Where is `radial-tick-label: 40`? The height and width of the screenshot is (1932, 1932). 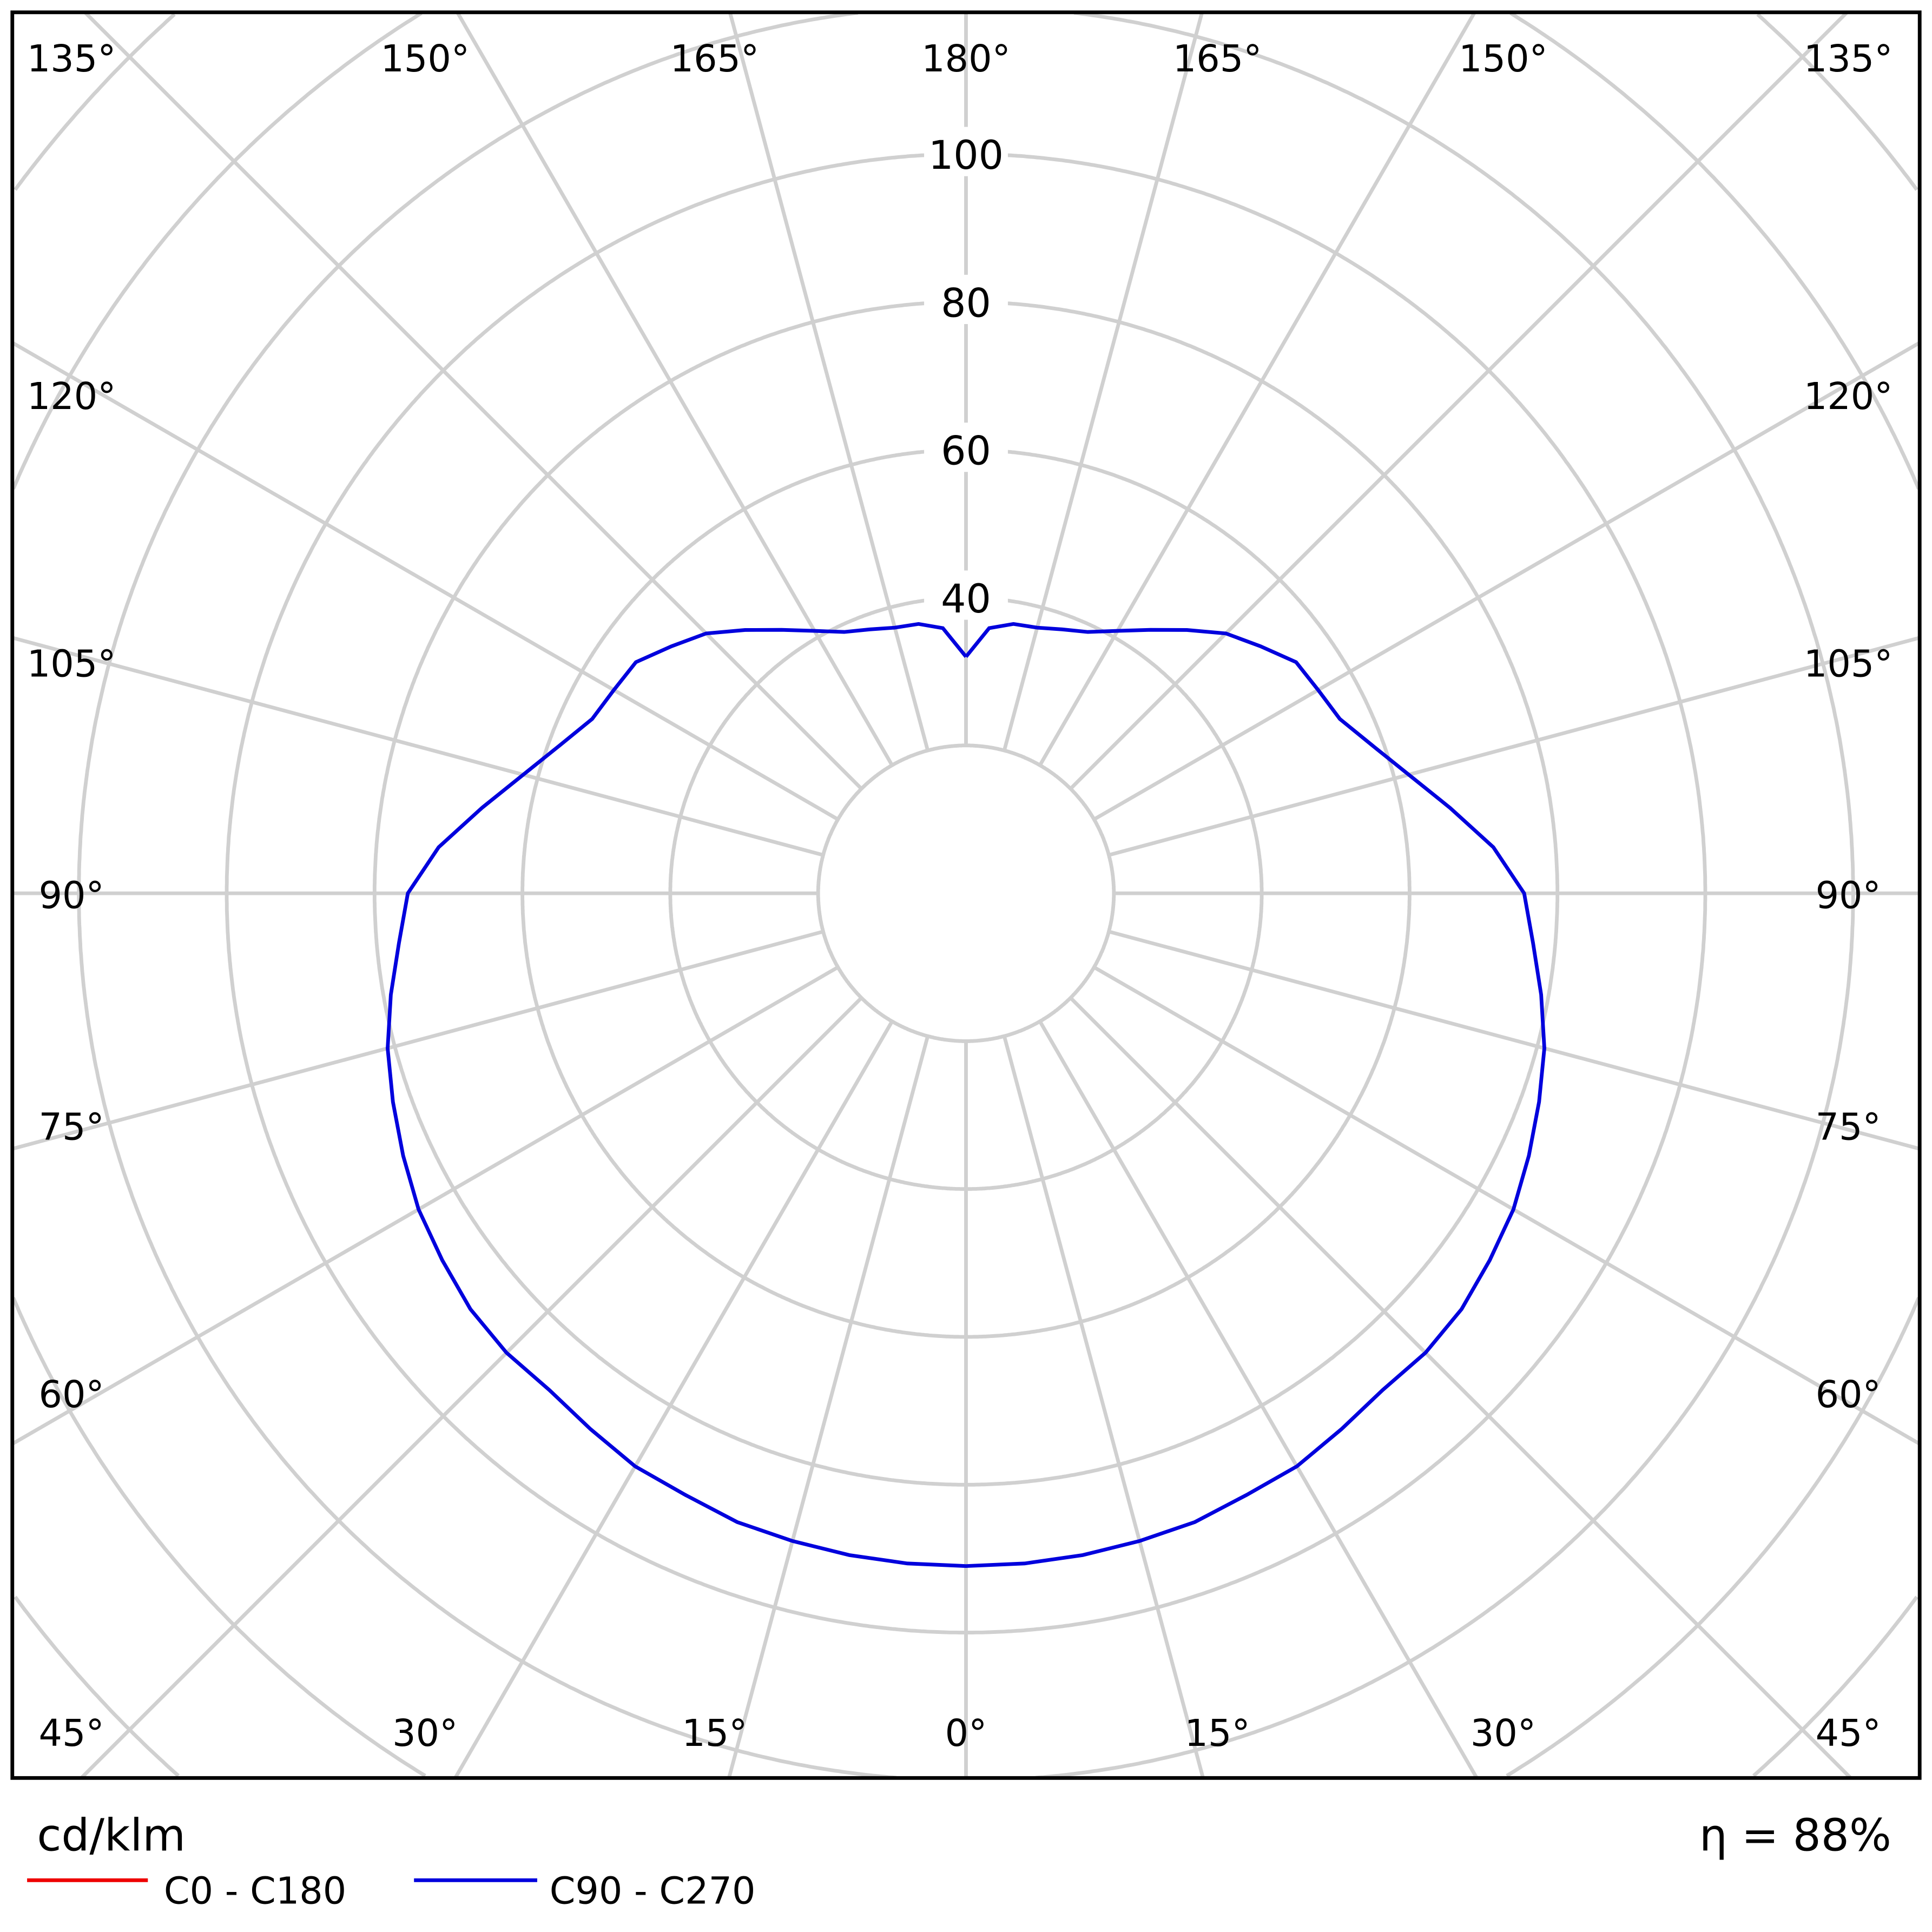
radial-tick-label: 40 is located at coordinates (966, 599).